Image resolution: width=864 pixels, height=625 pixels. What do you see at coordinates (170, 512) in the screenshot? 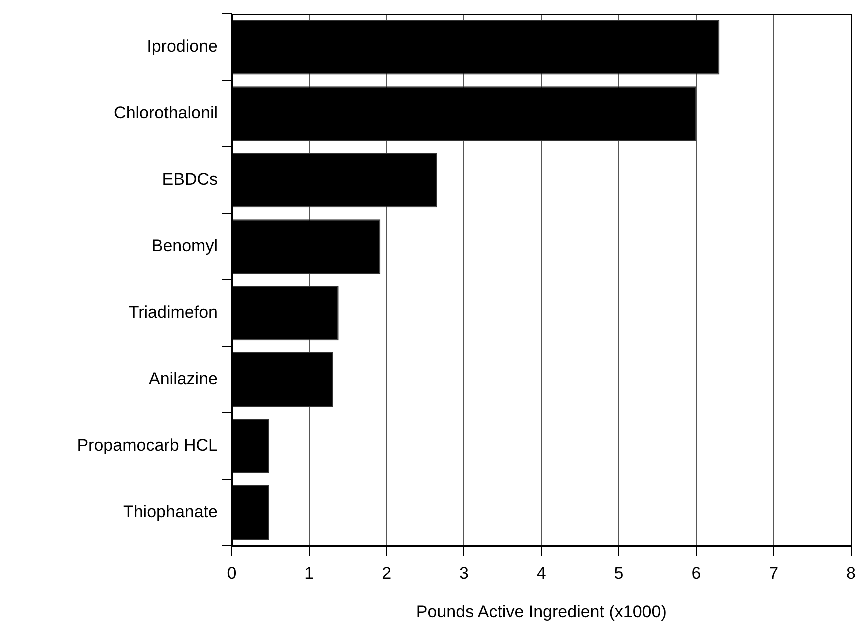
I see `y-tick-label: Thiophanate` at bounding box center [170, 512].